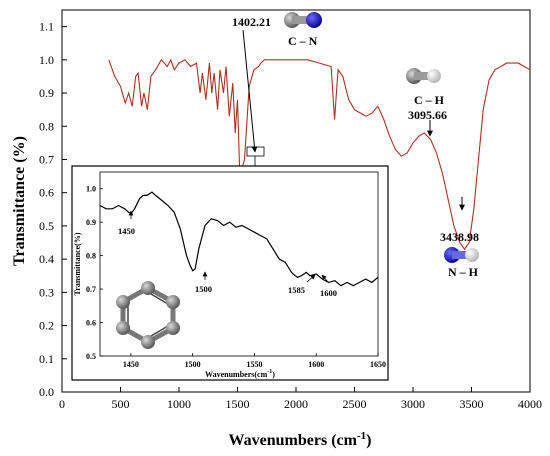 This screenshot has height=456, width=550. What do you see at coordinates (300, 439) in the screenshot?
I see `main-x-axis-label: Wavenumbers (cm-1)` at bounding box center [300, 439].